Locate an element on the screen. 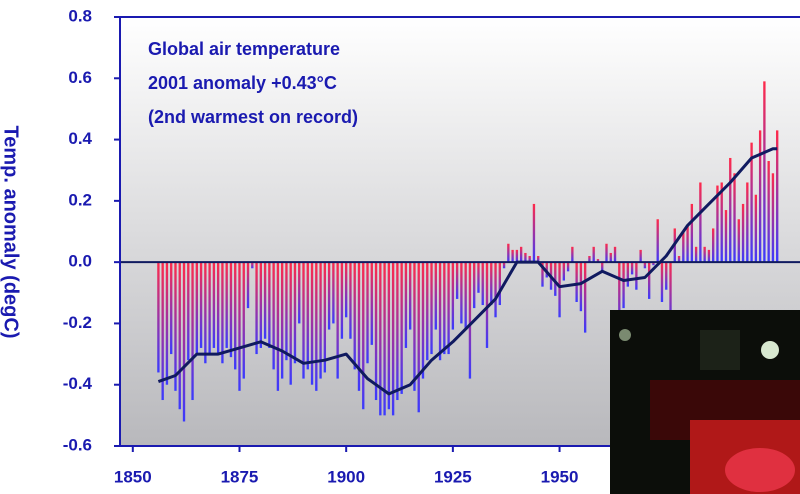 This screenshot has height=494, width=800. y-tick-label: -0.2 is located at coordinates (77, 322).